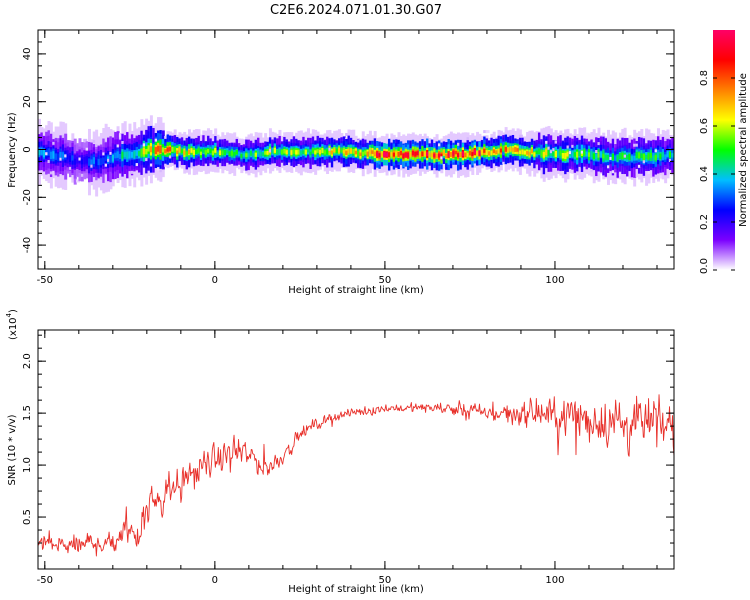 Image resolution: width=750 pixels, height=600 pixels. What do you see at coordinates (385, 280) in the screenshot?
I see `x-tick-label: 50` at bounding box center [385, 280].